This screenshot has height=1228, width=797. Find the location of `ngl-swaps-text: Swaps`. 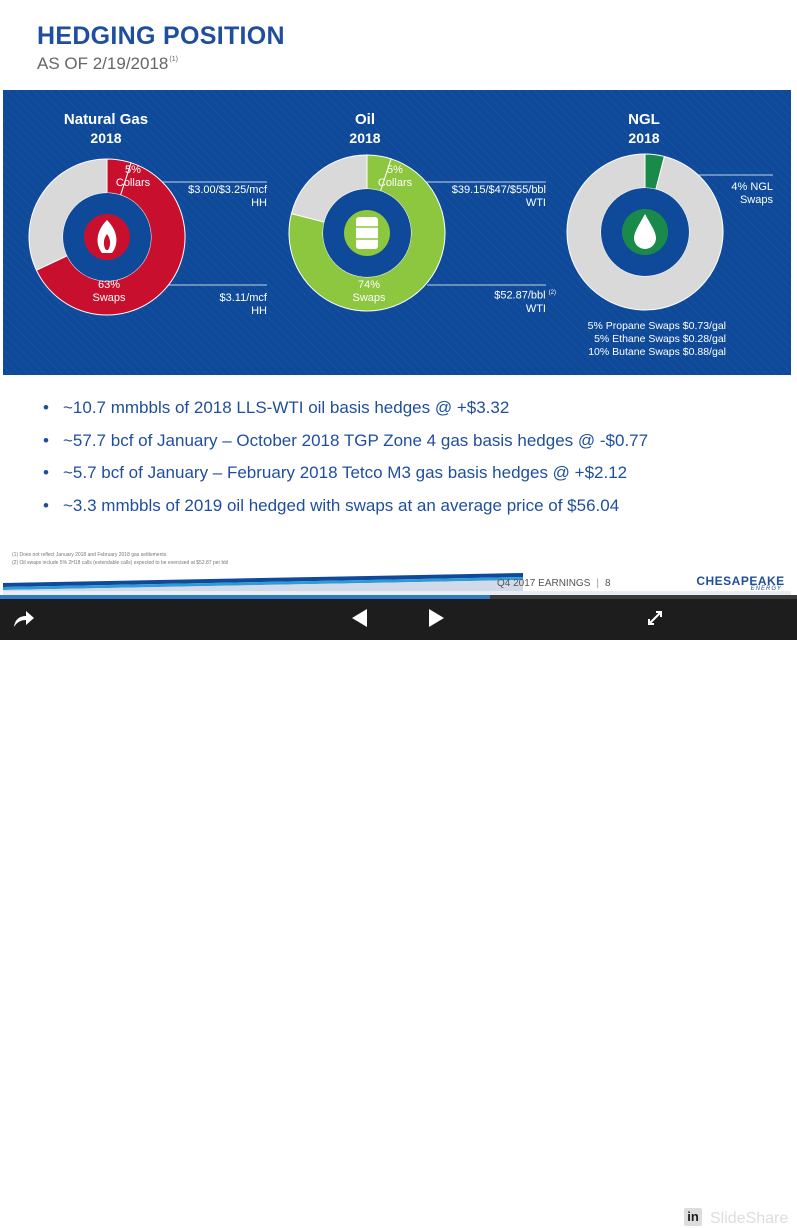

ngl-swaps-text: Swaps is located at coordinates (756, 200).